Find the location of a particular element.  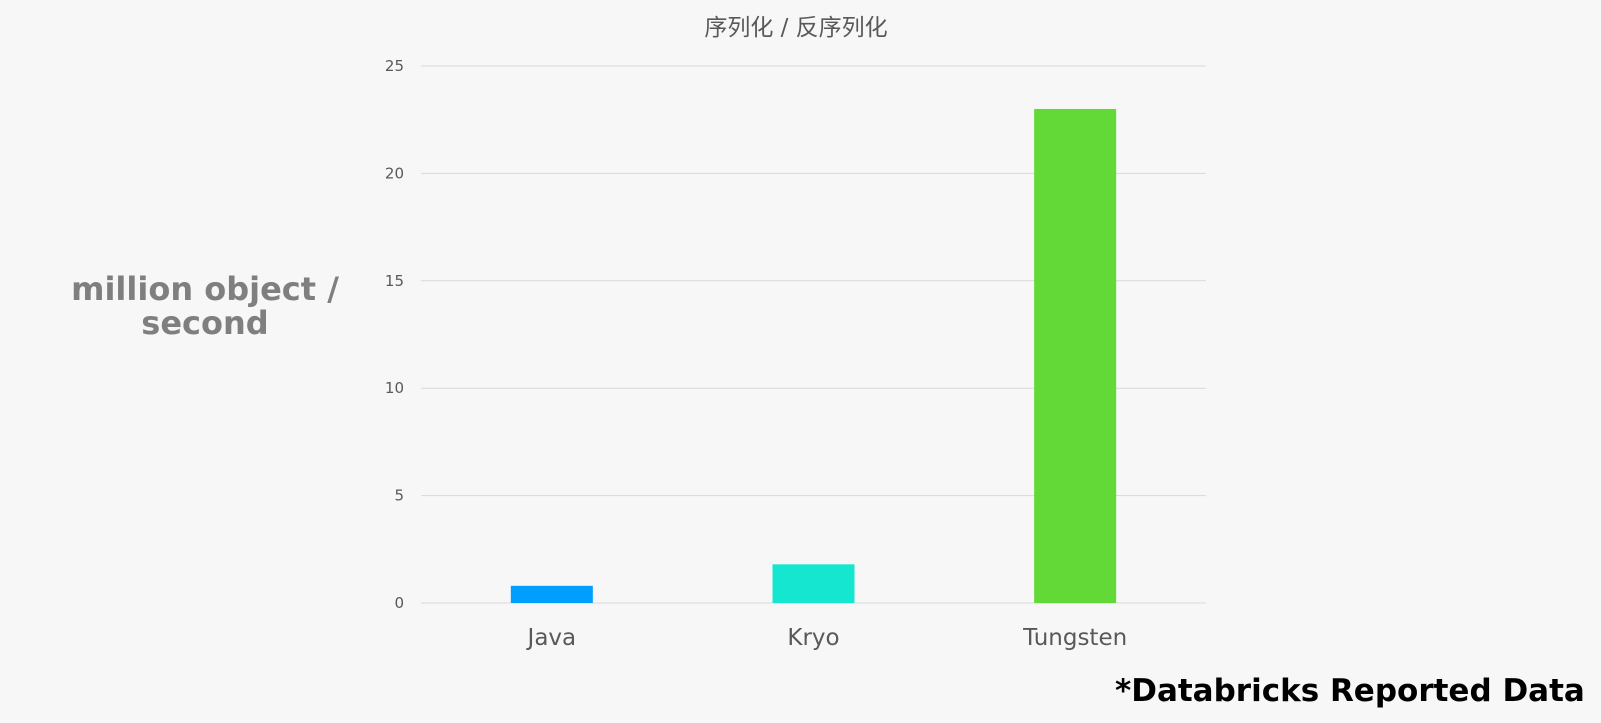

y-tick-label: 20 is located at coordinates (394, 173).